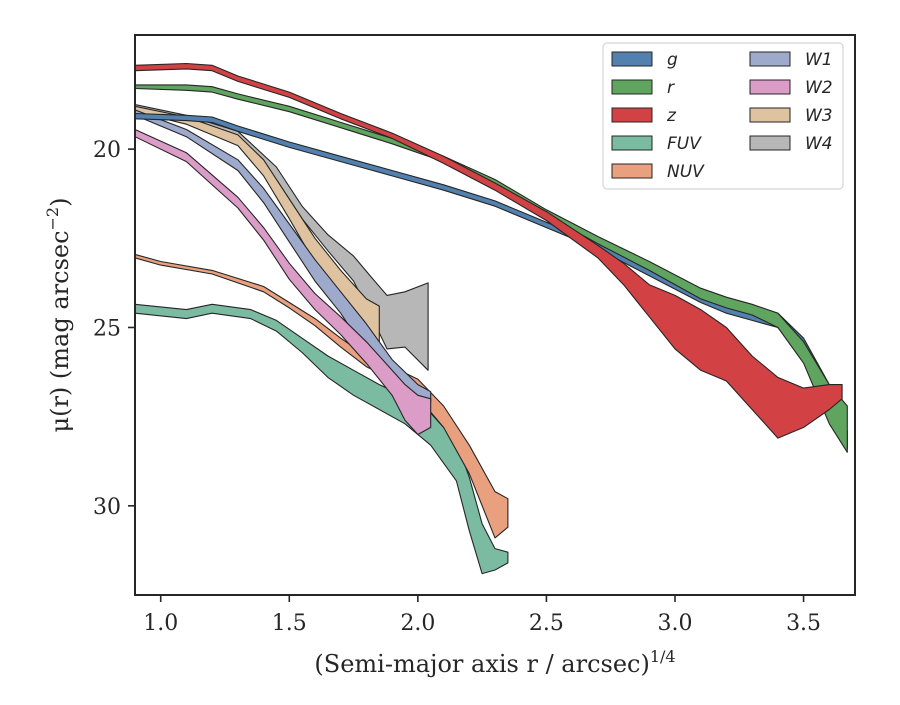 This screenshot has height=705, width=900. I want to click on band-w2, so click(283, 282).